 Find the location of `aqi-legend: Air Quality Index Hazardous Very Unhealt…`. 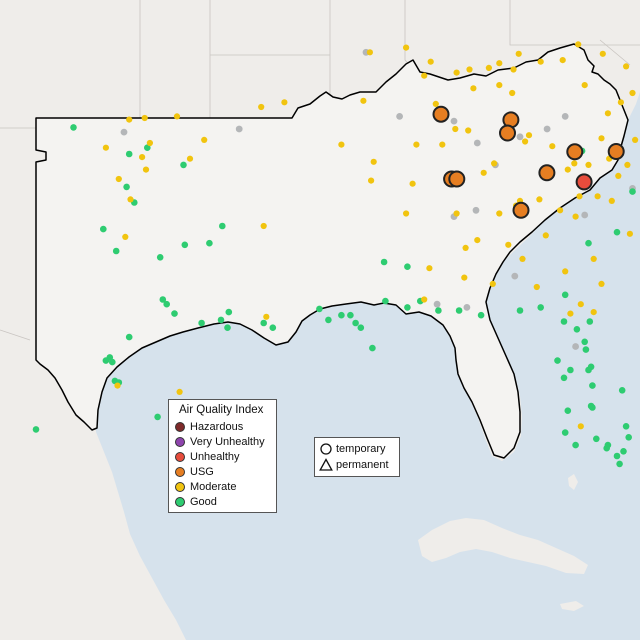

aqi-legend: Air Quality Index Hazardous Very Unhealt… is located at coordinates (222, 456).